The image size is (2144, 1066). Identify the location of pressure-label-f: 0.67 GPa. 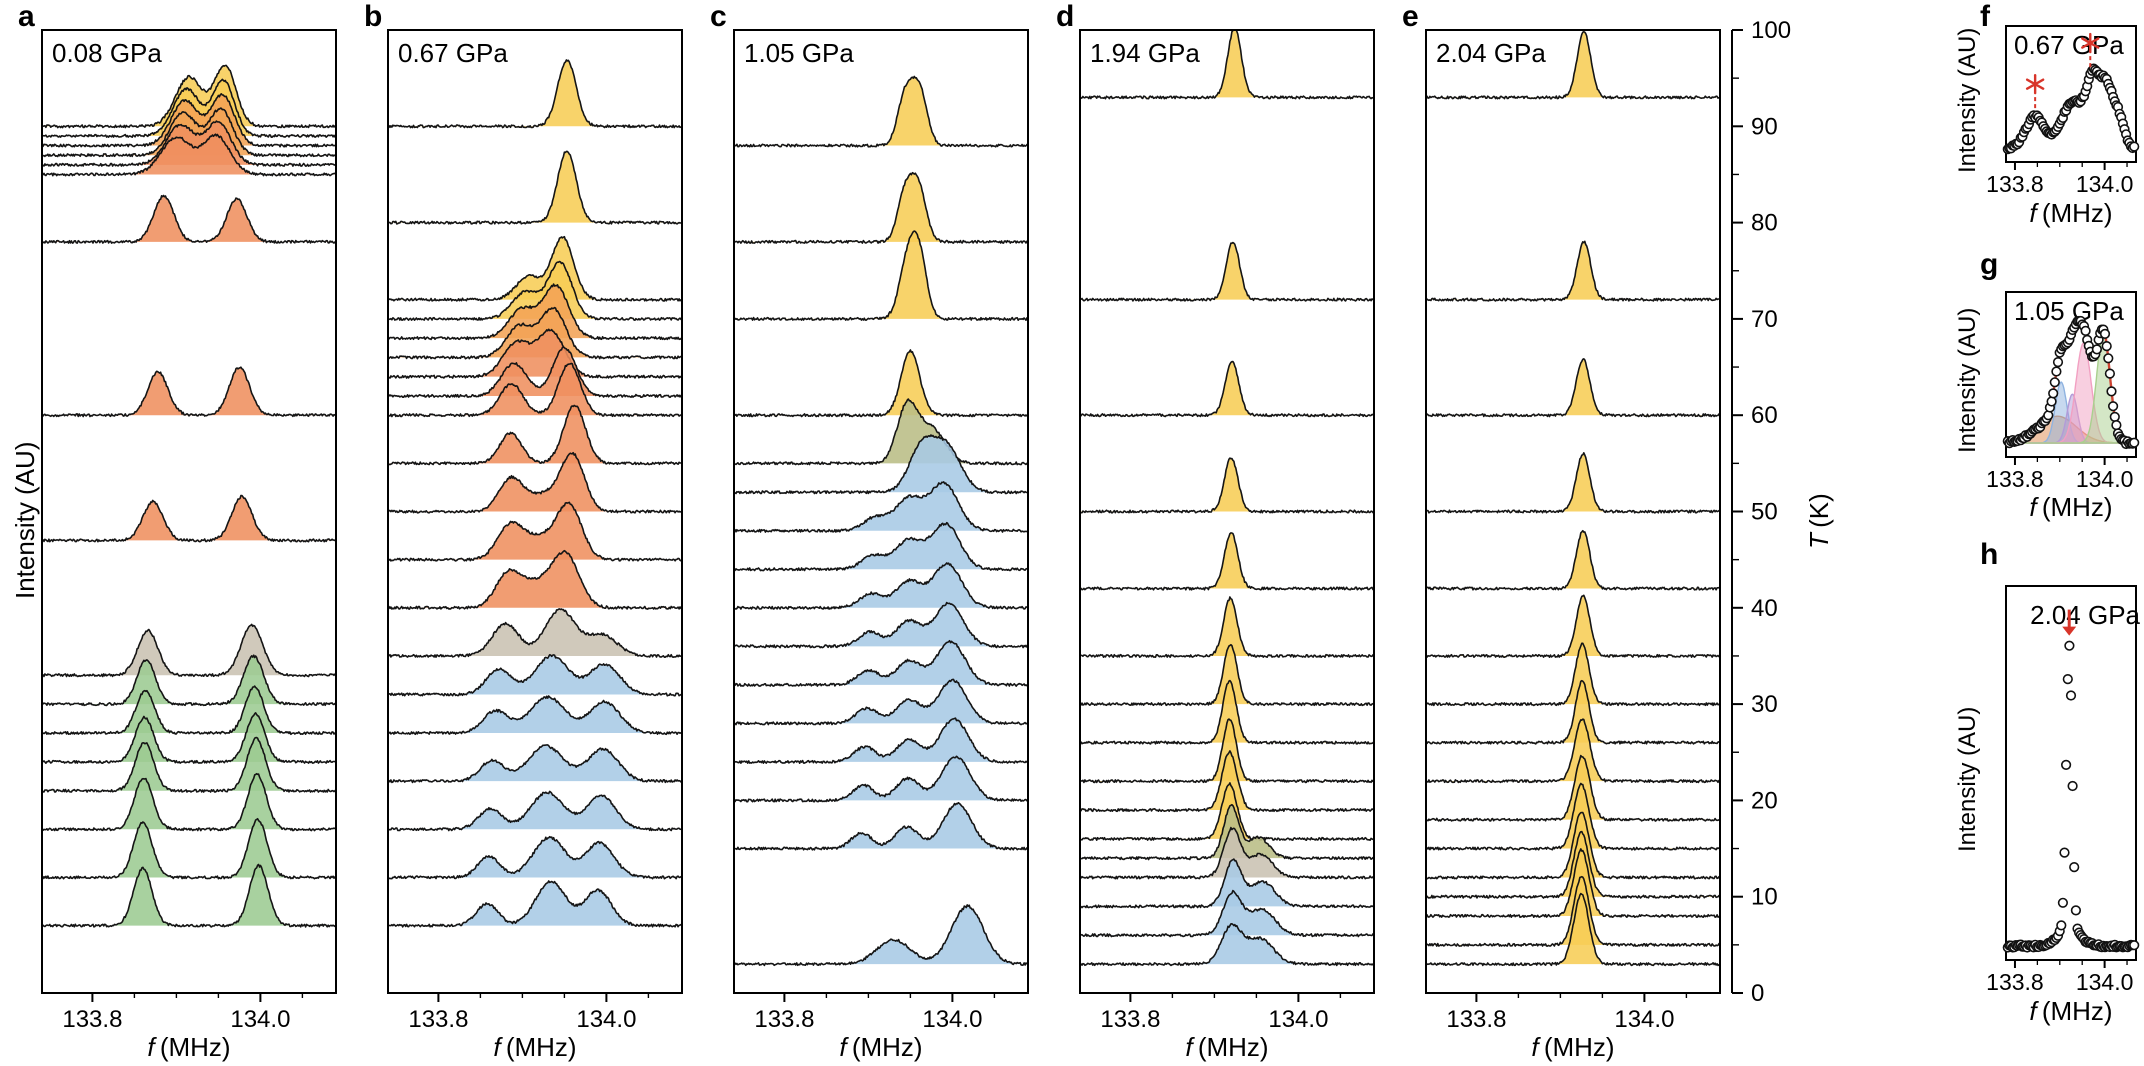
(2069, 45).